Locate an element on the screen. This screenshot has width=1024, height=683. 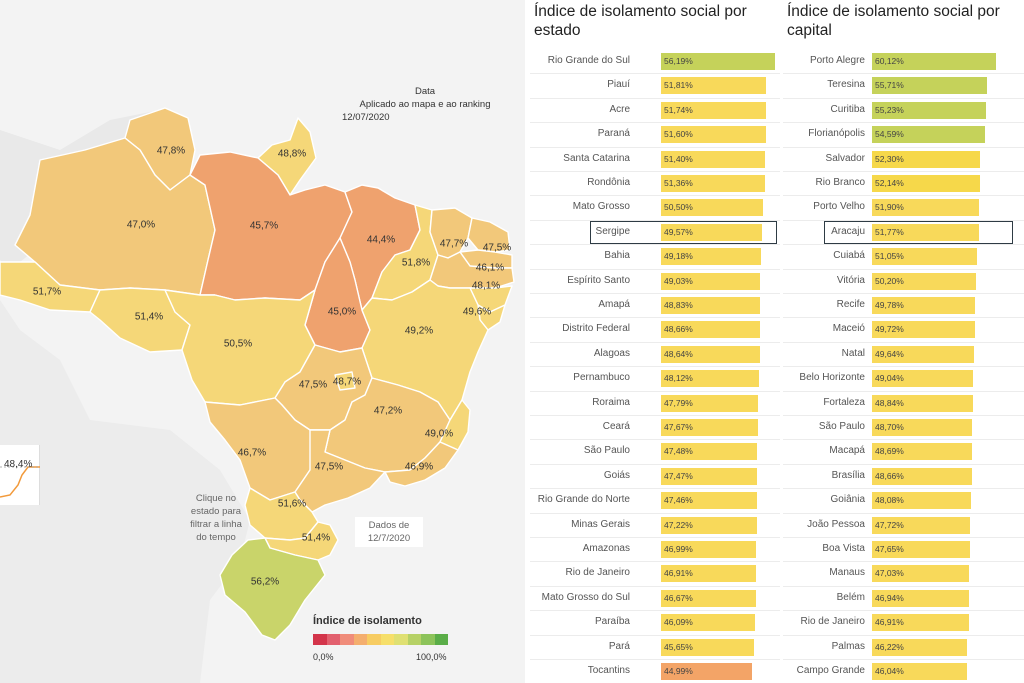
timeline-chart-fragment is located at coordinates (20, 475).